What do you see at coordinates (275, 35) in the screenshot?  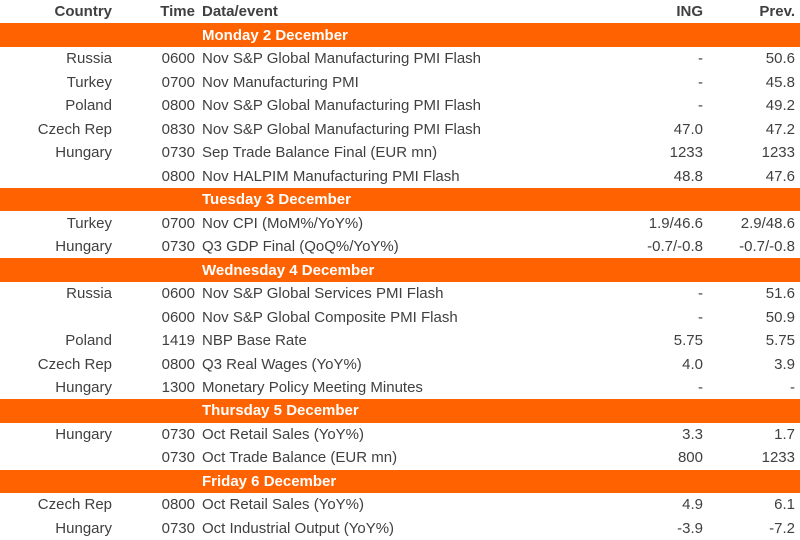 I see `section-day-label: Monday 2 December` at bounding box center [275, 35].